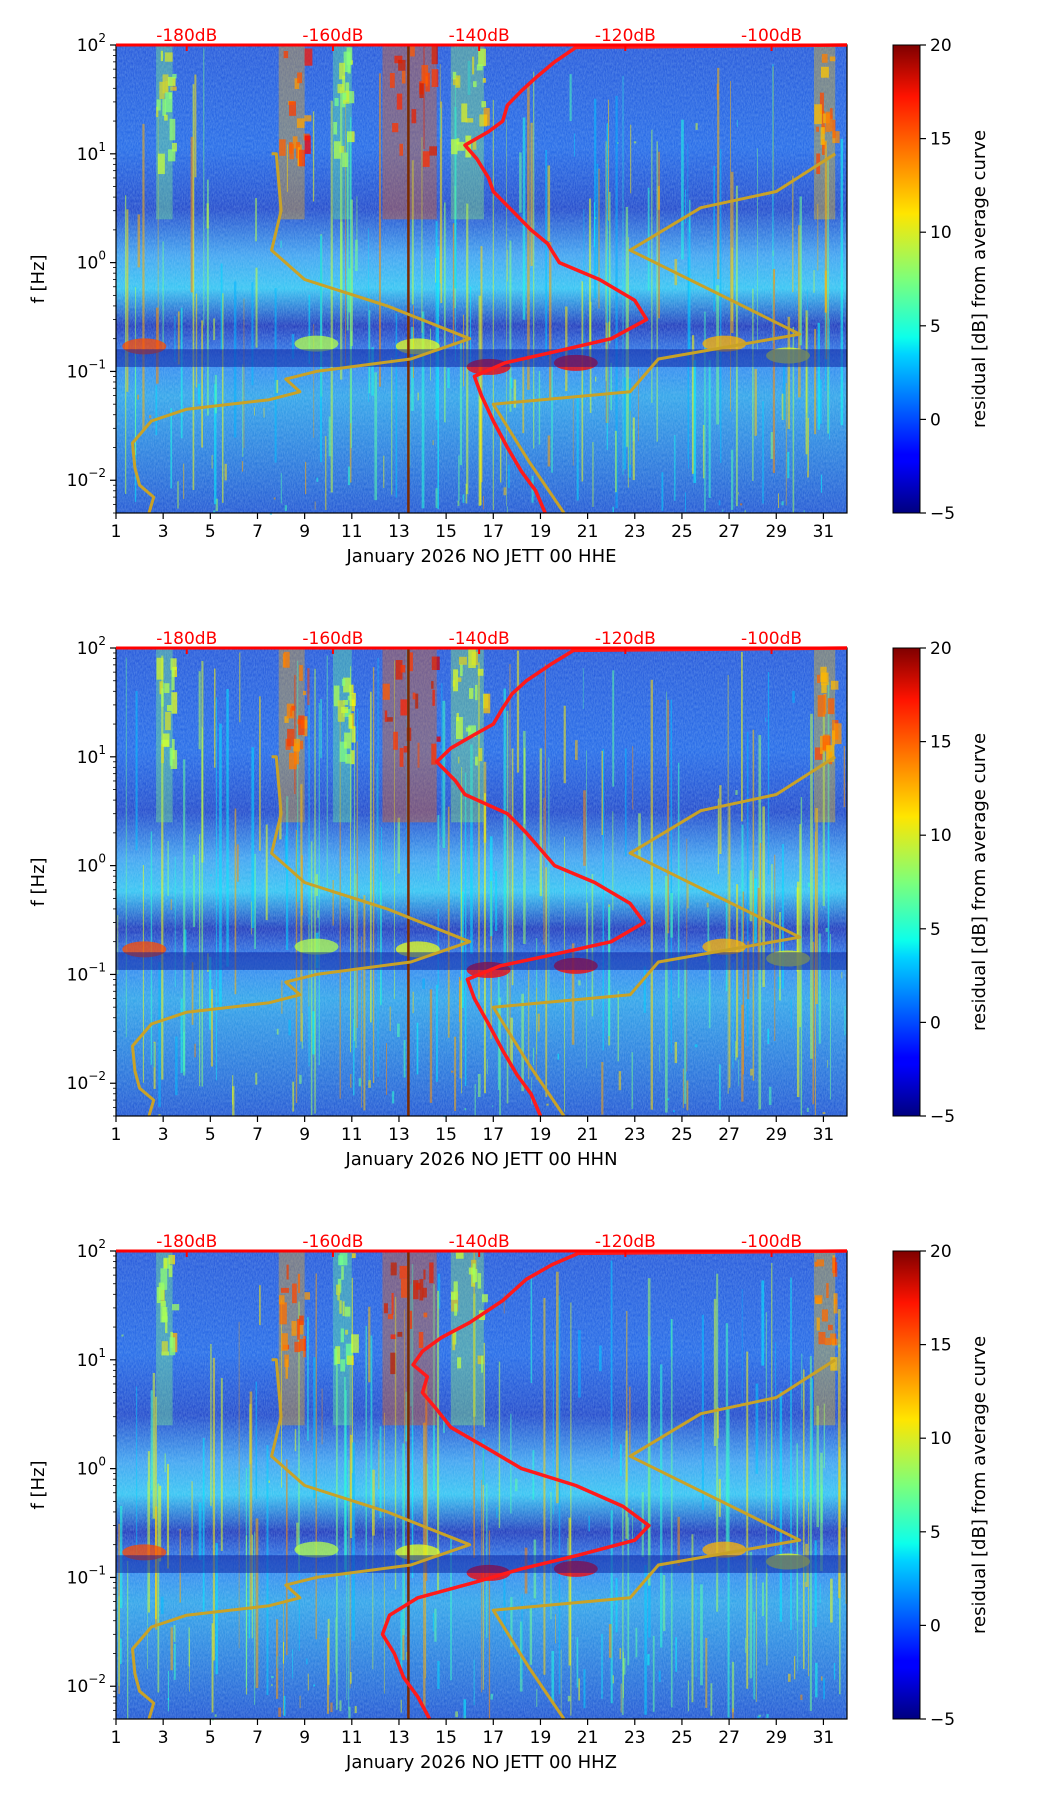 This screenshot has width=1052, height=1806. Describe the element at coordinates (541, 532) in the screenshot. I see `x-tick-label: 19` at that location.